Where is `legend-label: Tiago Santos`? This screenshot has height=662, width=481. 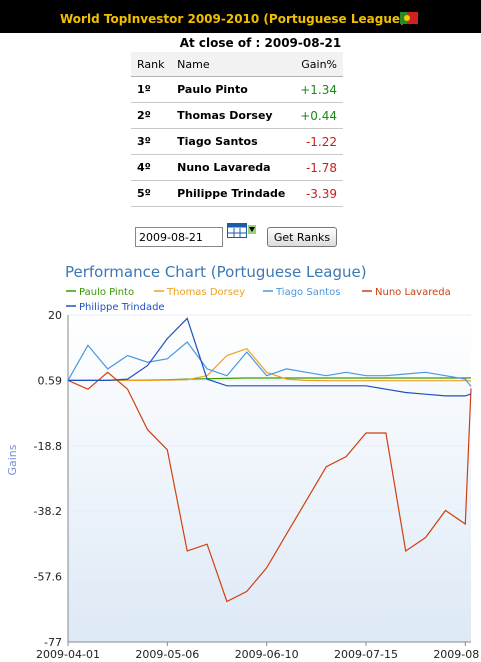 legend-label: Tiago Santos is located at coordinates (307, 292).